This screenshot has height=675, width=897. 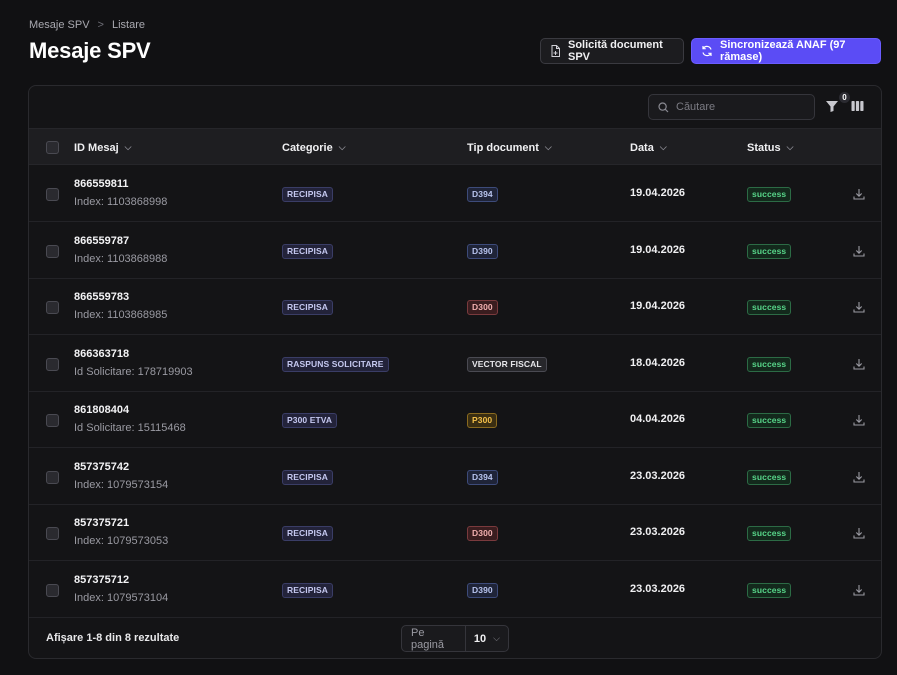 I want to click on column-header-id-label: ID Mesaj, so click(x=96, y=147).